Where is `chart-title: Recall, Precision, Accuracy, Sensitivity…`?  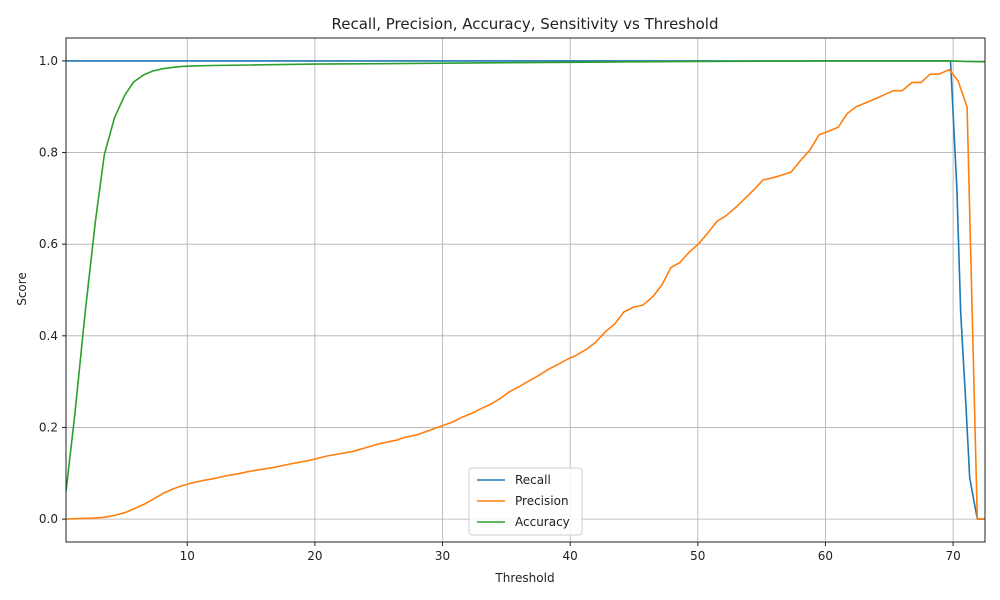 chart-title: Recall, Precision, Accuracy, Sensitivity… is located at coordinates (524, 24).